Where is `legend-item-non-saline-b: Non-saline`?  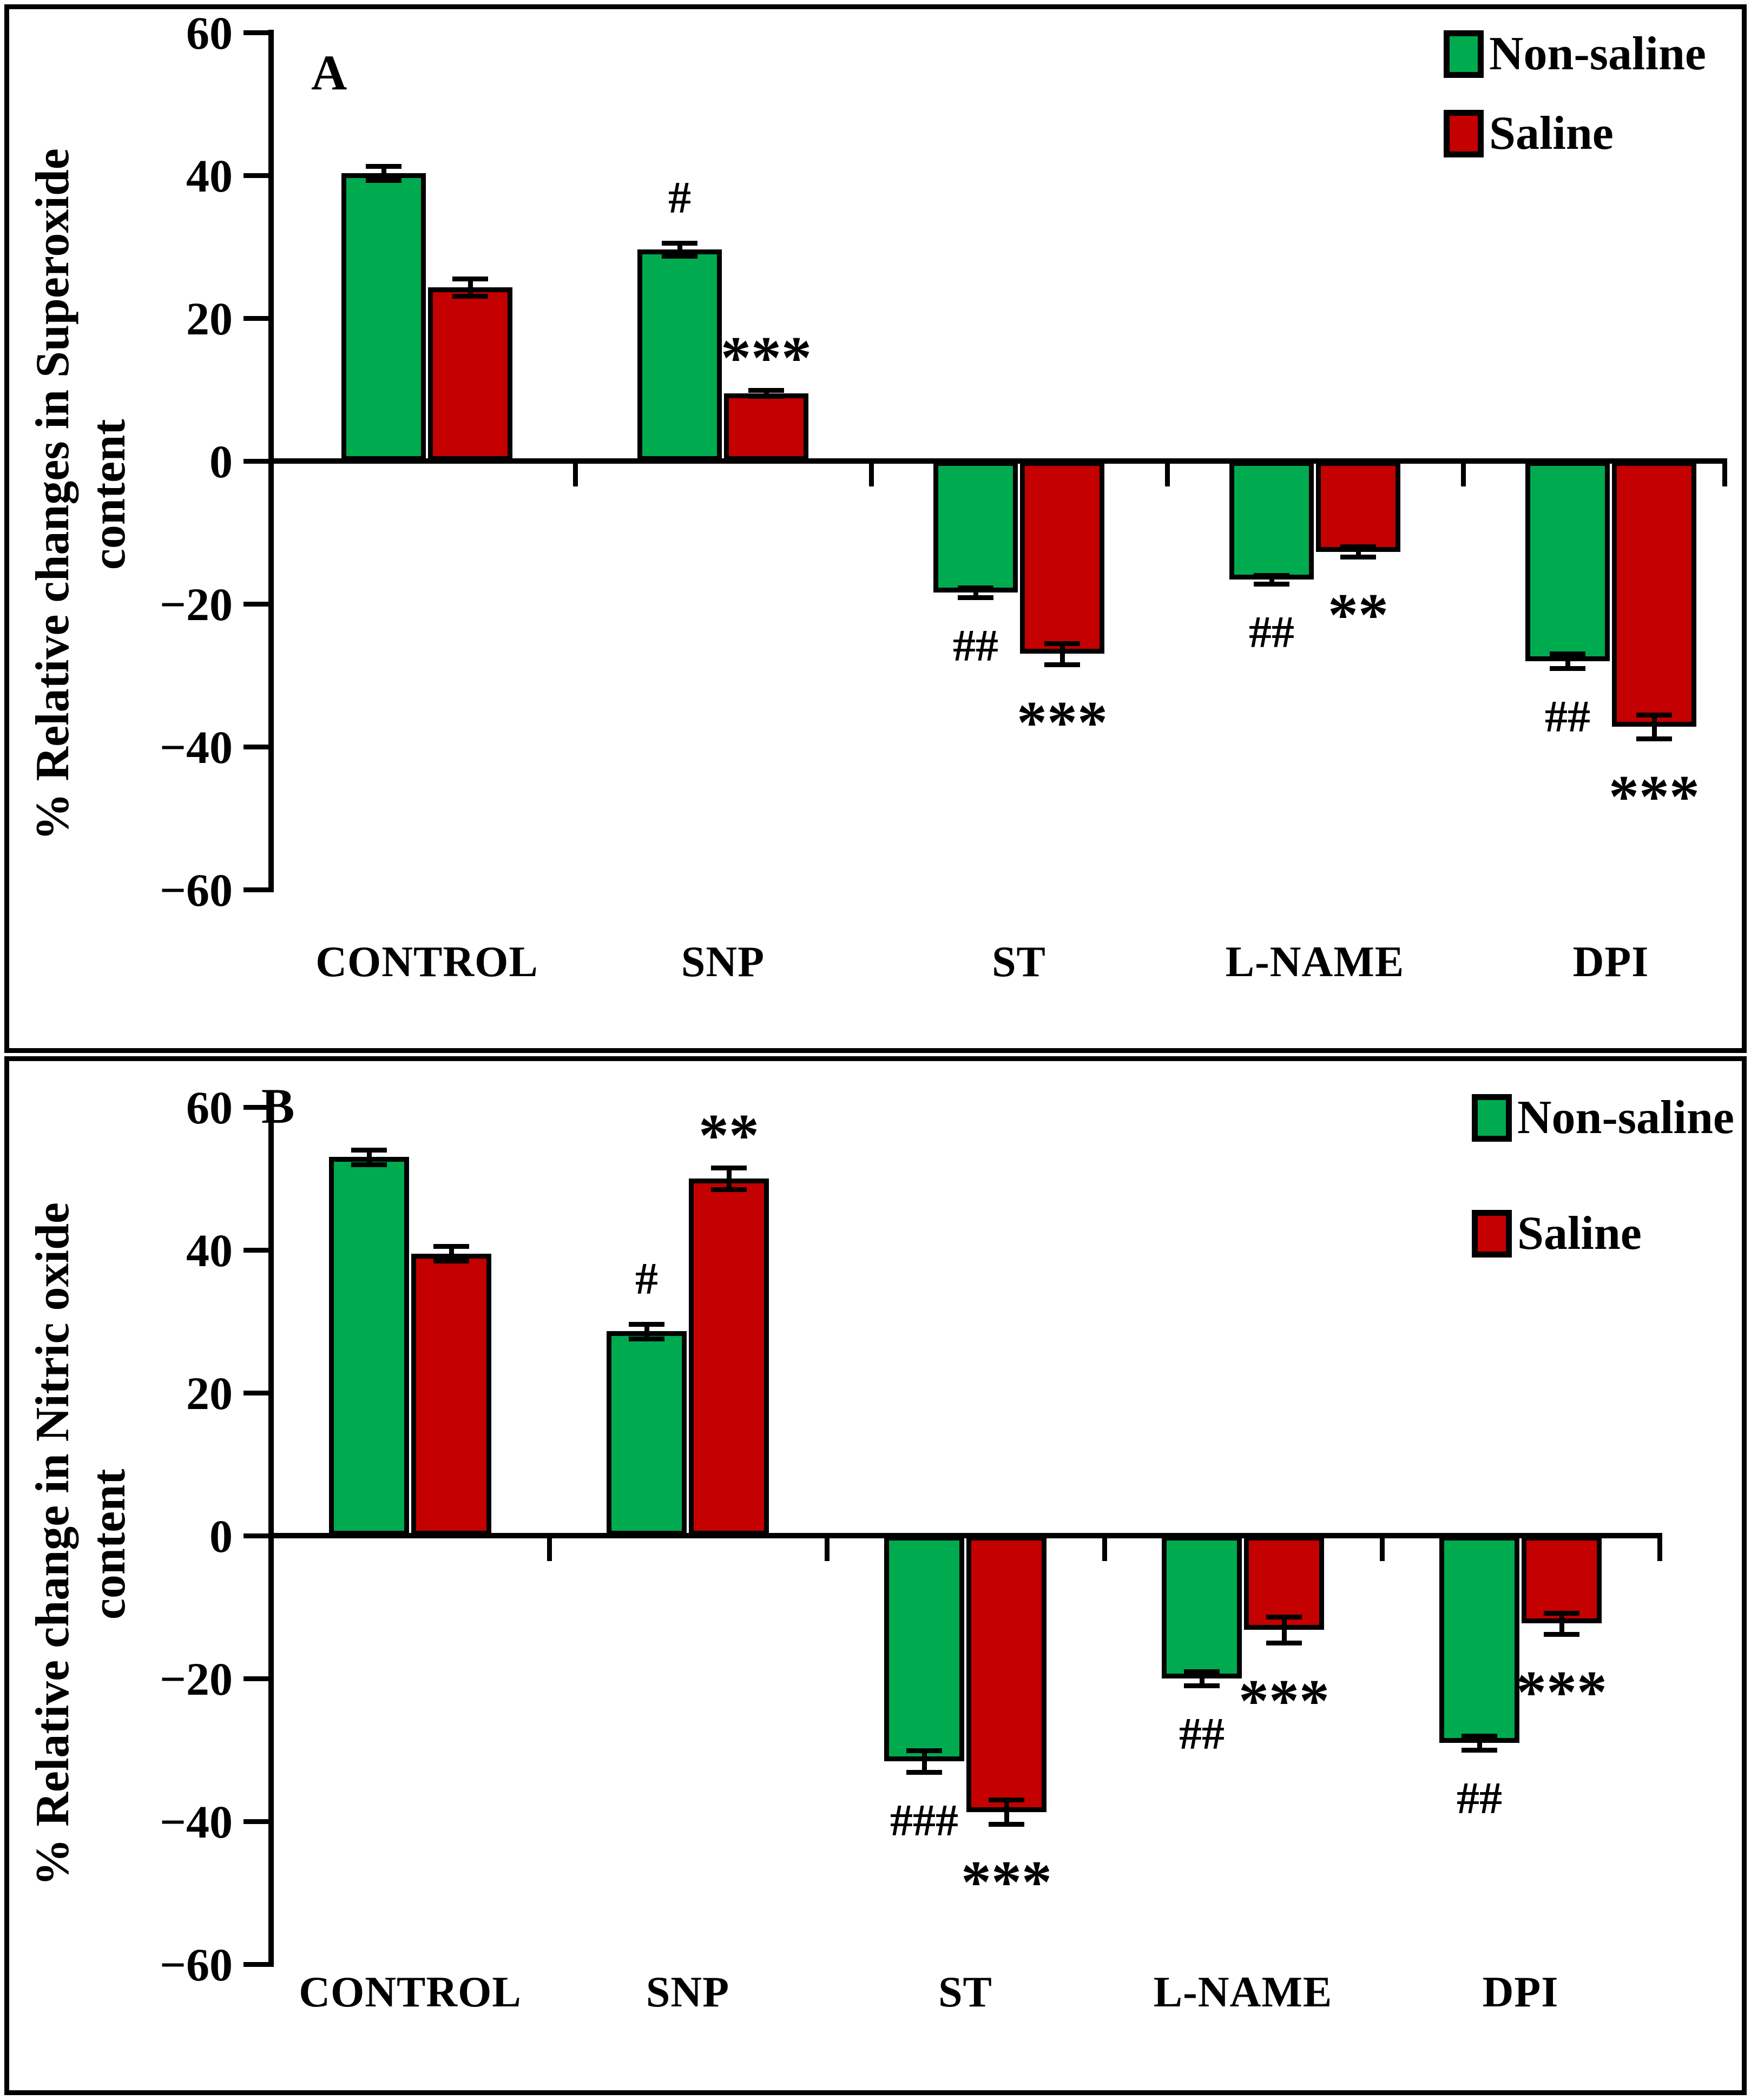
legend-item-non-saline-b: Non-saline is located at coordinates (1603, 1118).